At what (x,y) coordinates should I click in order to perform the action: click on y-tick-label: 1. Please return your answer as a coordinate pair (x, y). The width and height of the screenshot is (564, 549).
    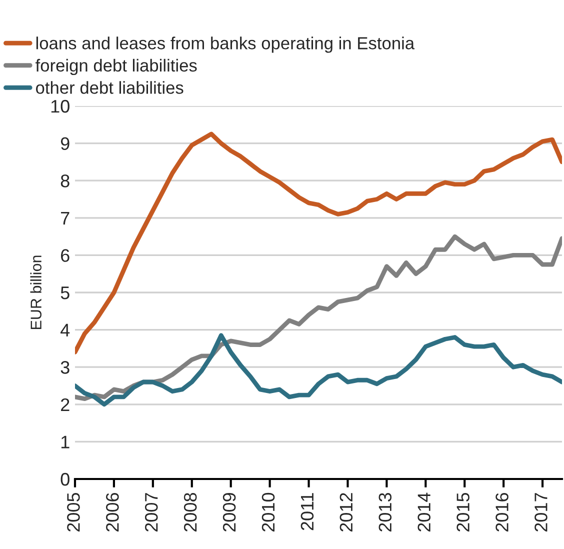
    Looking at the image, I should click on (65, 442).